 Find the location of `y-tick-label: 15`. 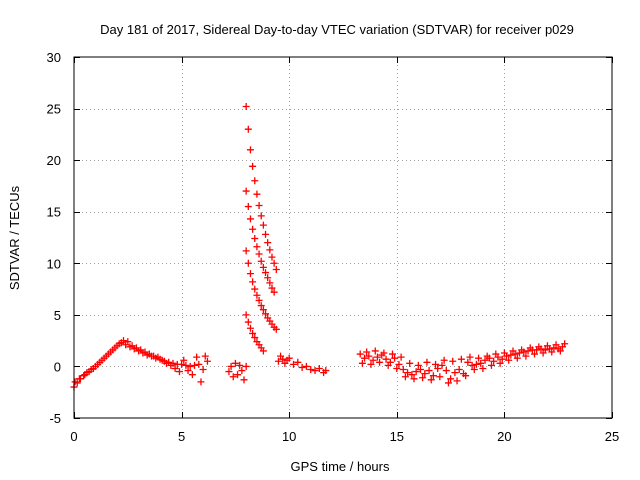

y-tick-label: 15 is located at coordinates (54, 212).